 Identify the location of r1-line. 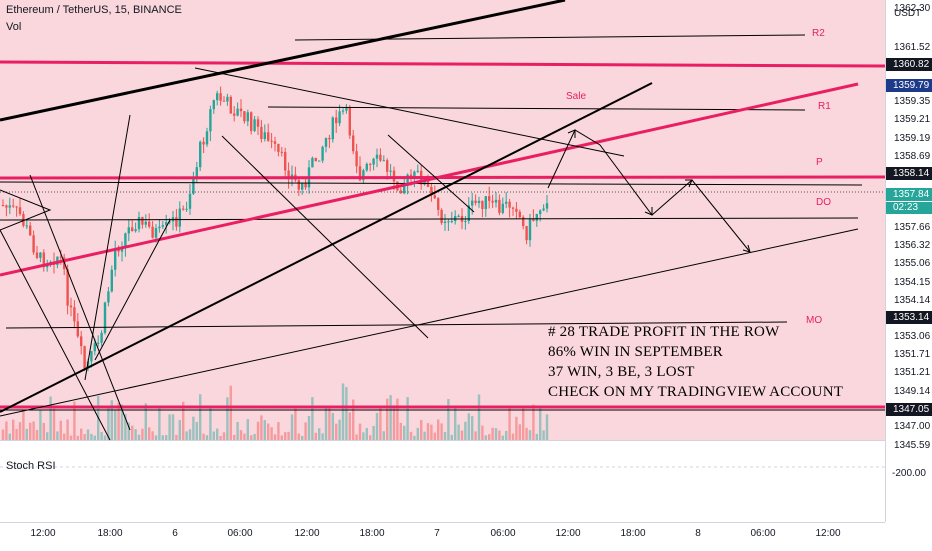
(536, 108).